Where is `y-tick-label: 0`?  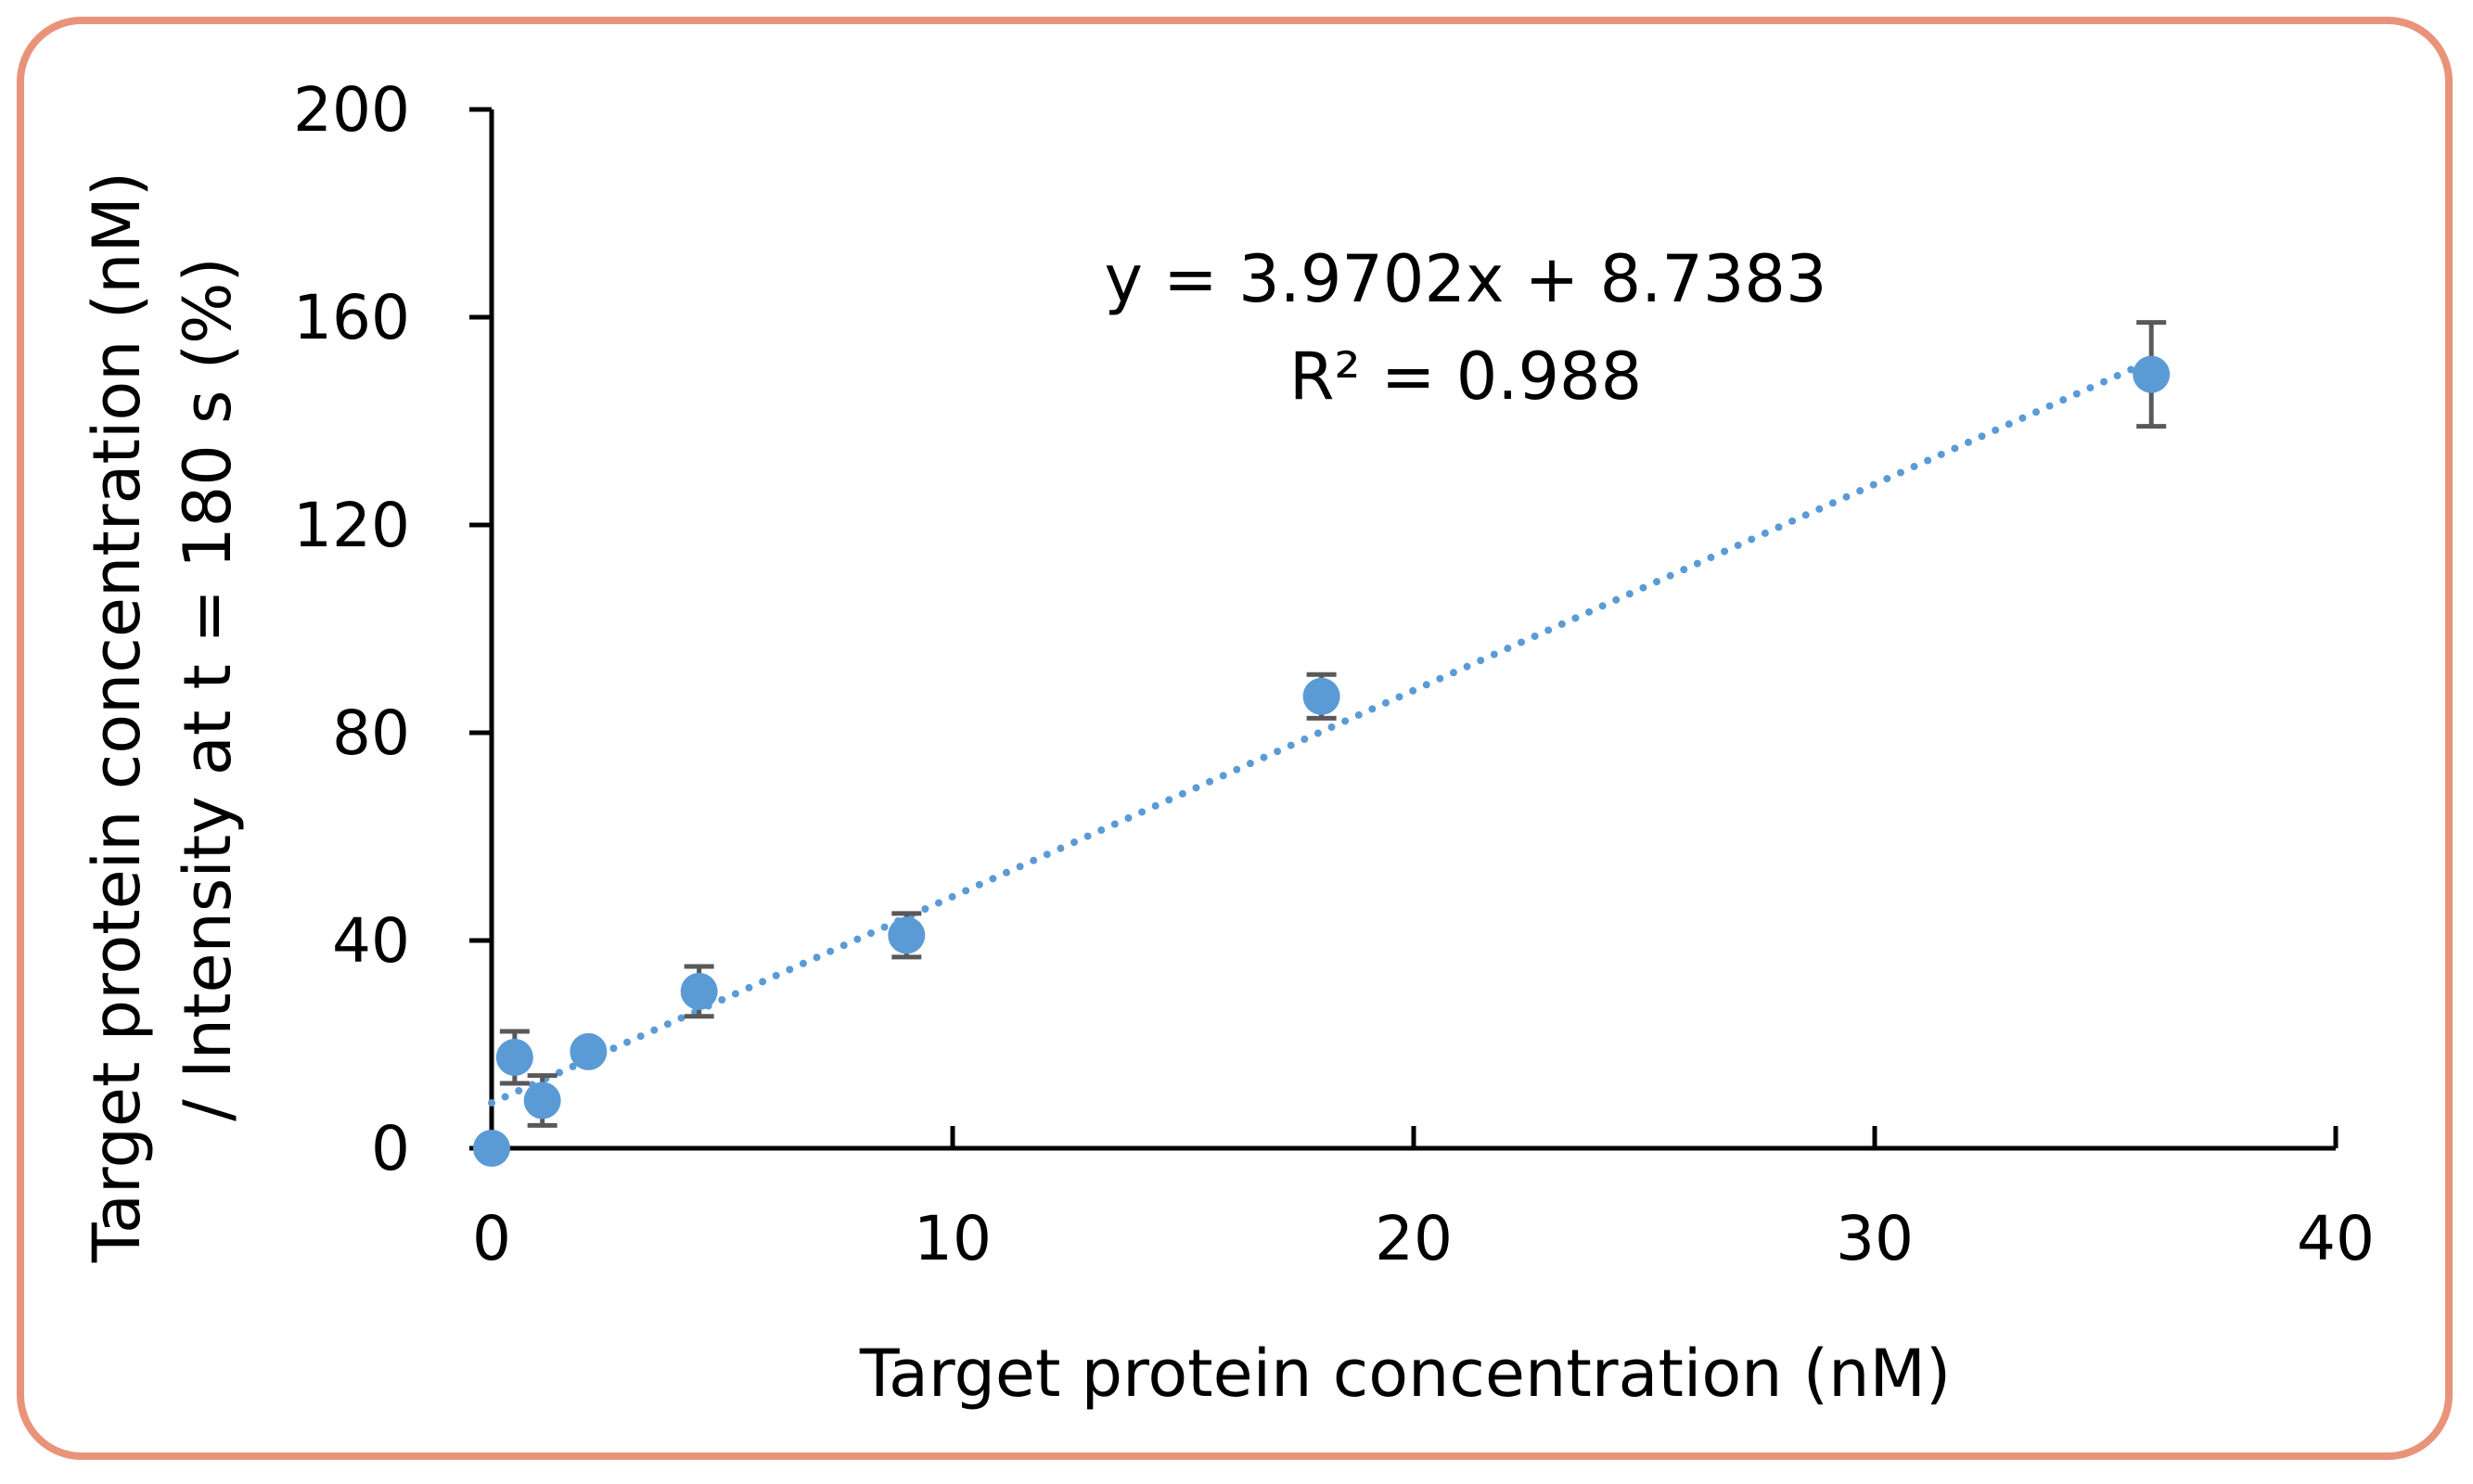 y-tick-label: 0 is located at coordinates (390, 1148).